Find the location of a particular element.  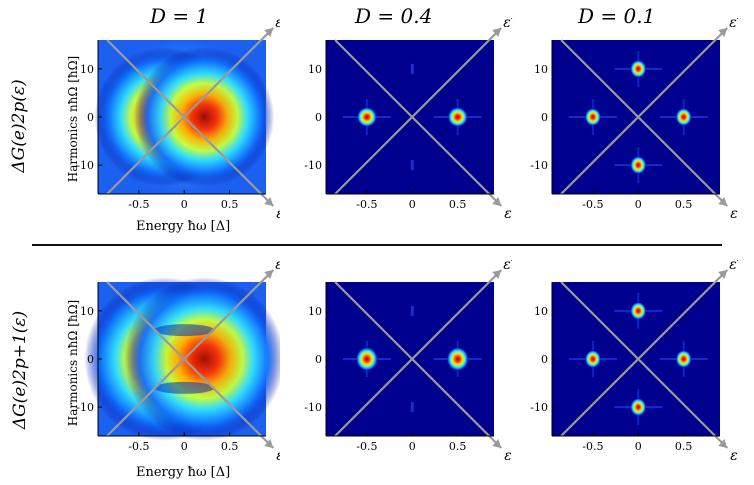

heatmap-panel-even-d01: ε′ ε -10 0 10 -0.5 0 0.5 is located at coordinates (635, 118).